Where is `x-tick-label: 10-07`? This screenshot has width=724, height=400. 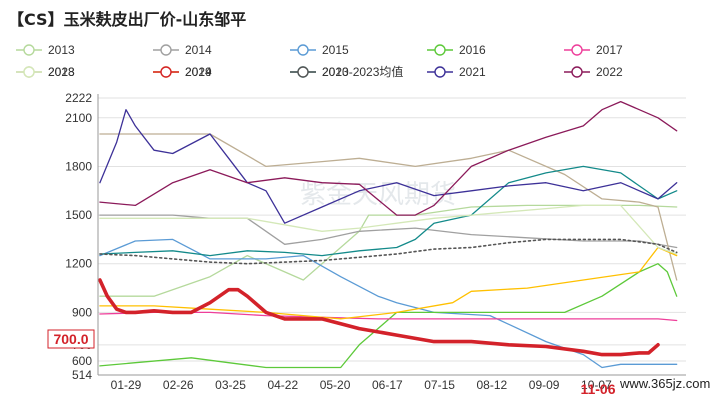
x-tick-label: 10-07 is located at coordinates (596, 385).